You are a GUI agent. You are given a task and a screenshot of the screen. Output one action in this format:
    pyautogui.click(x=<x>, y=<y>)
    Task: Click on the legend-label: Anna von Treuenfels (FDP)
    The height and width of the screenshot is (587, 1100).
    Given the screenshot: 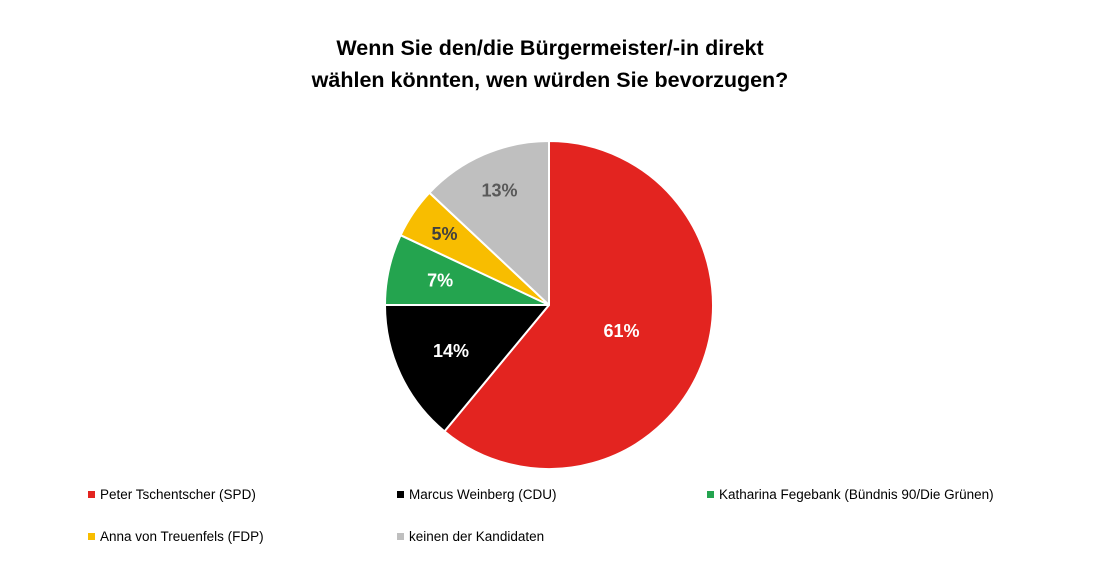 What is the action you would take?
    pyautogui.click(x=182, y=536)
    